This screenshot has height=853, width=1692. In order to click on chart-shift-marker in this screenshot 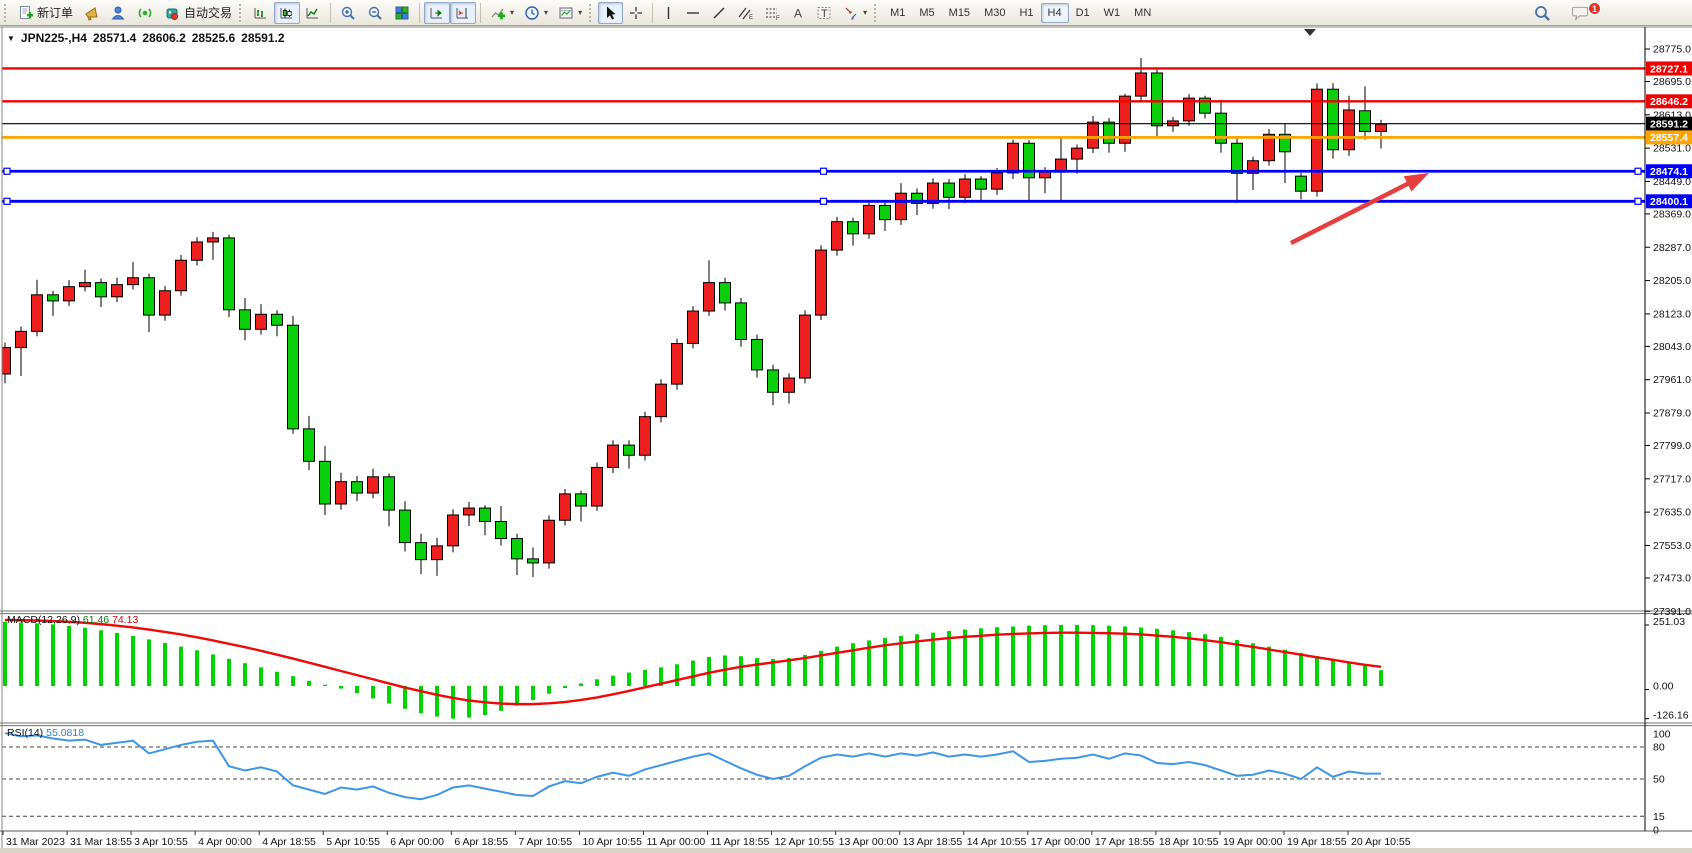, I will do `click(1310, 32)`.